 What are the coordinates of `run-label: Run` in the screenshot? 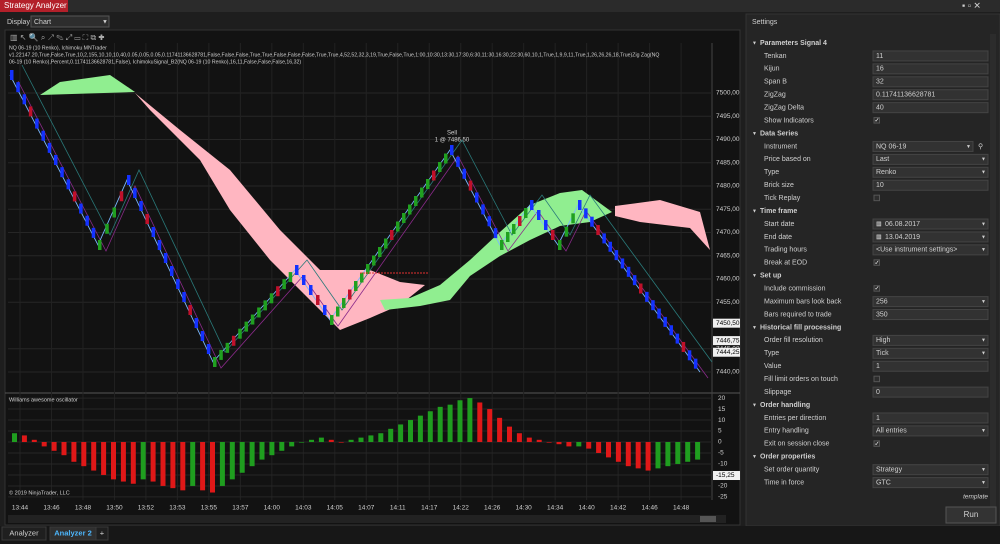 It's located at (971, 514).